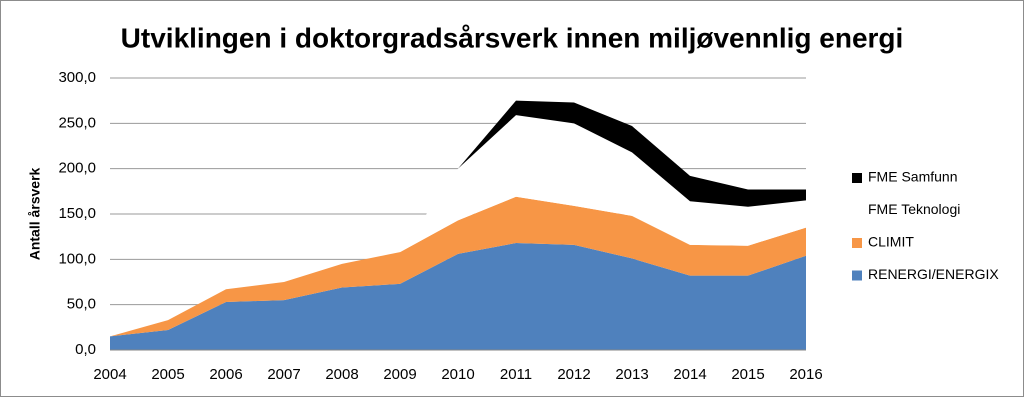 The image size is (1024, 402). Describe the element at coordinates (891, 242) in the screenshot. I see `legend-label: CLIMIT` at that location.